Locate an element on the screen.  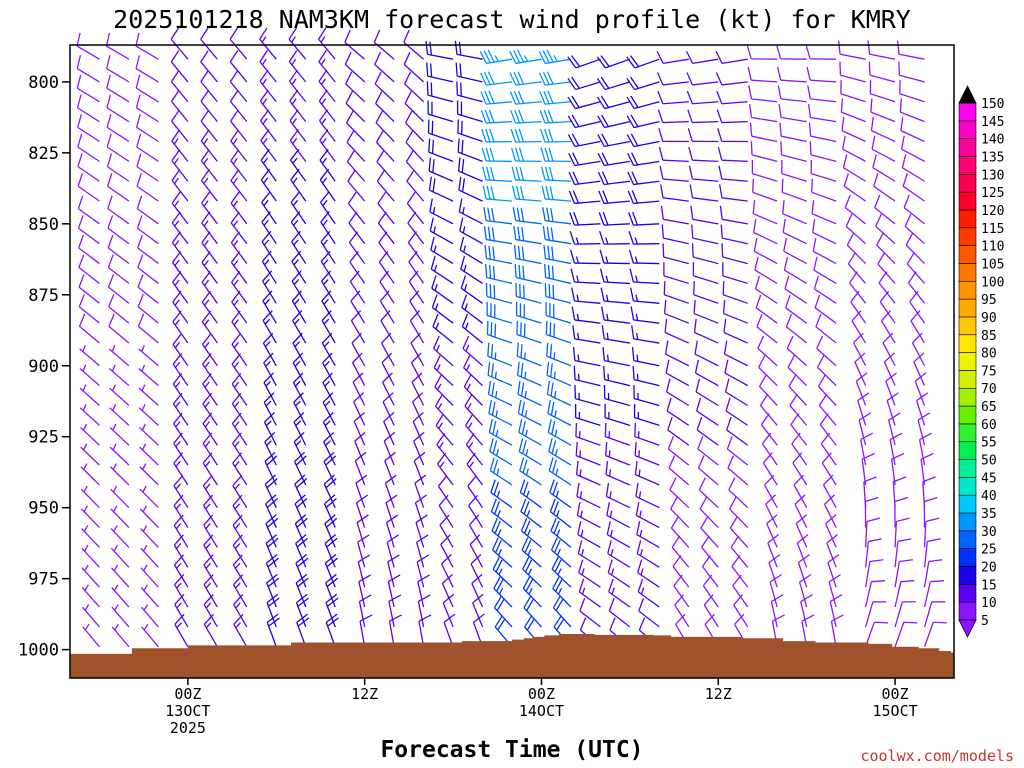
colorbar-tick-label: 25 is located at coordinates (989, 550).